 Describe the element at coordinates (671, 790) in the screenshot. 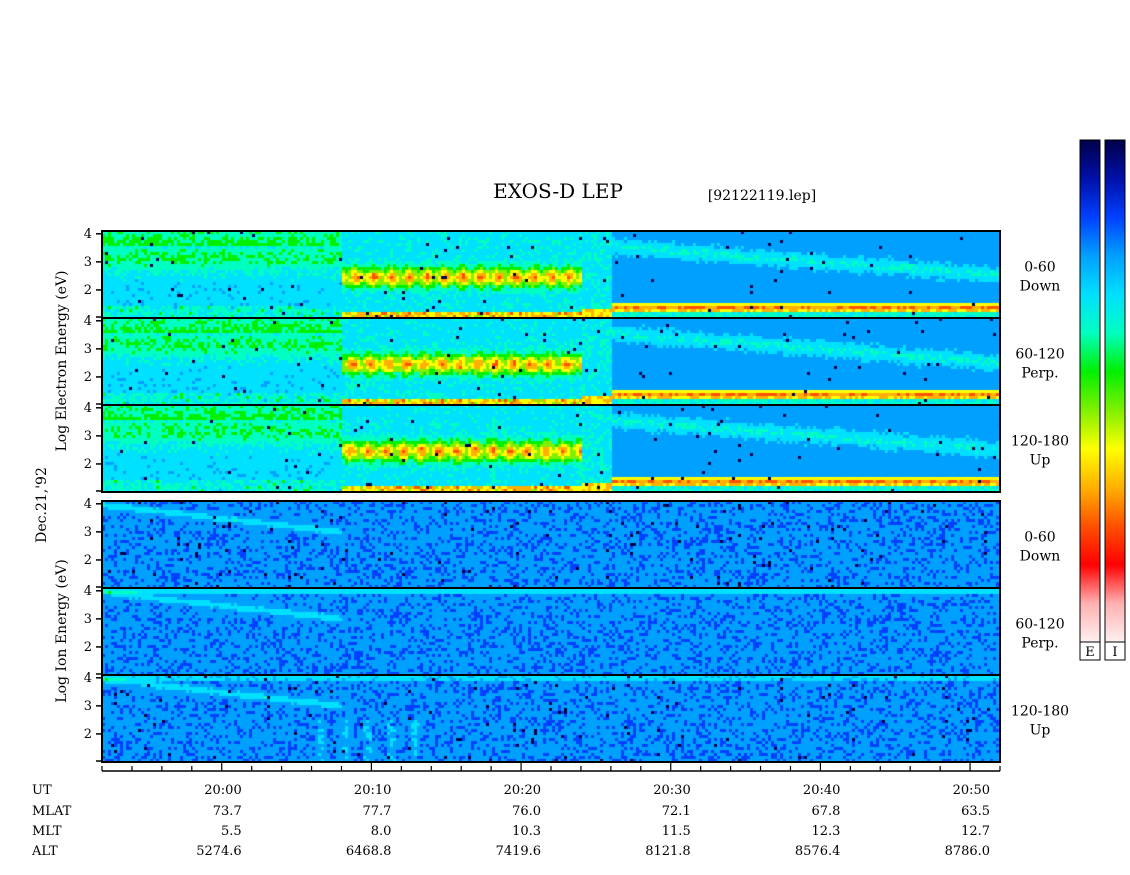

I see `ephemeris-value: 20:30` at that location.